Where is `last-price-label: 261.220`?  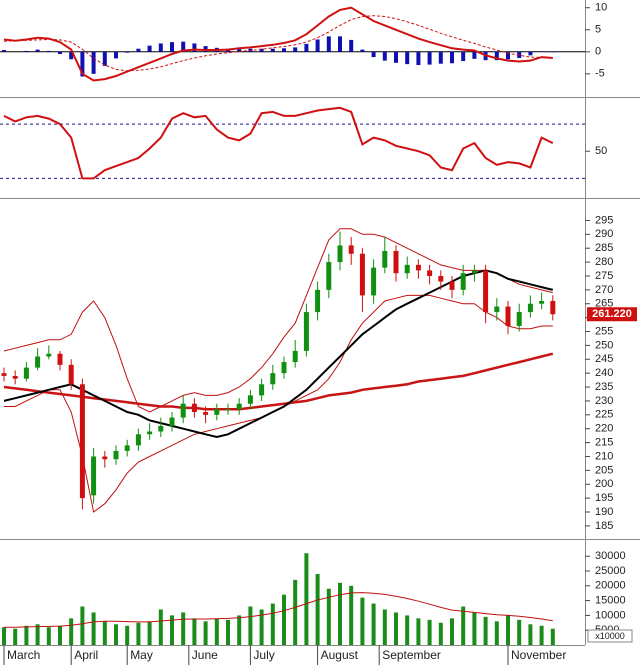 last-price-label: 261.220 is located at coordinates (612, 314).